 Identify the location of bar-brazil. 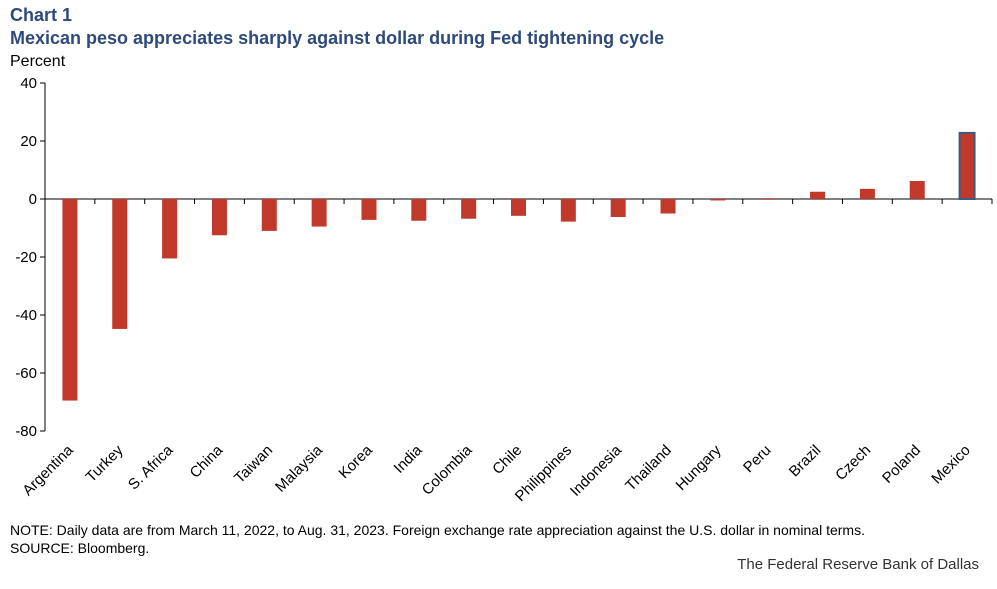
(818, 195).